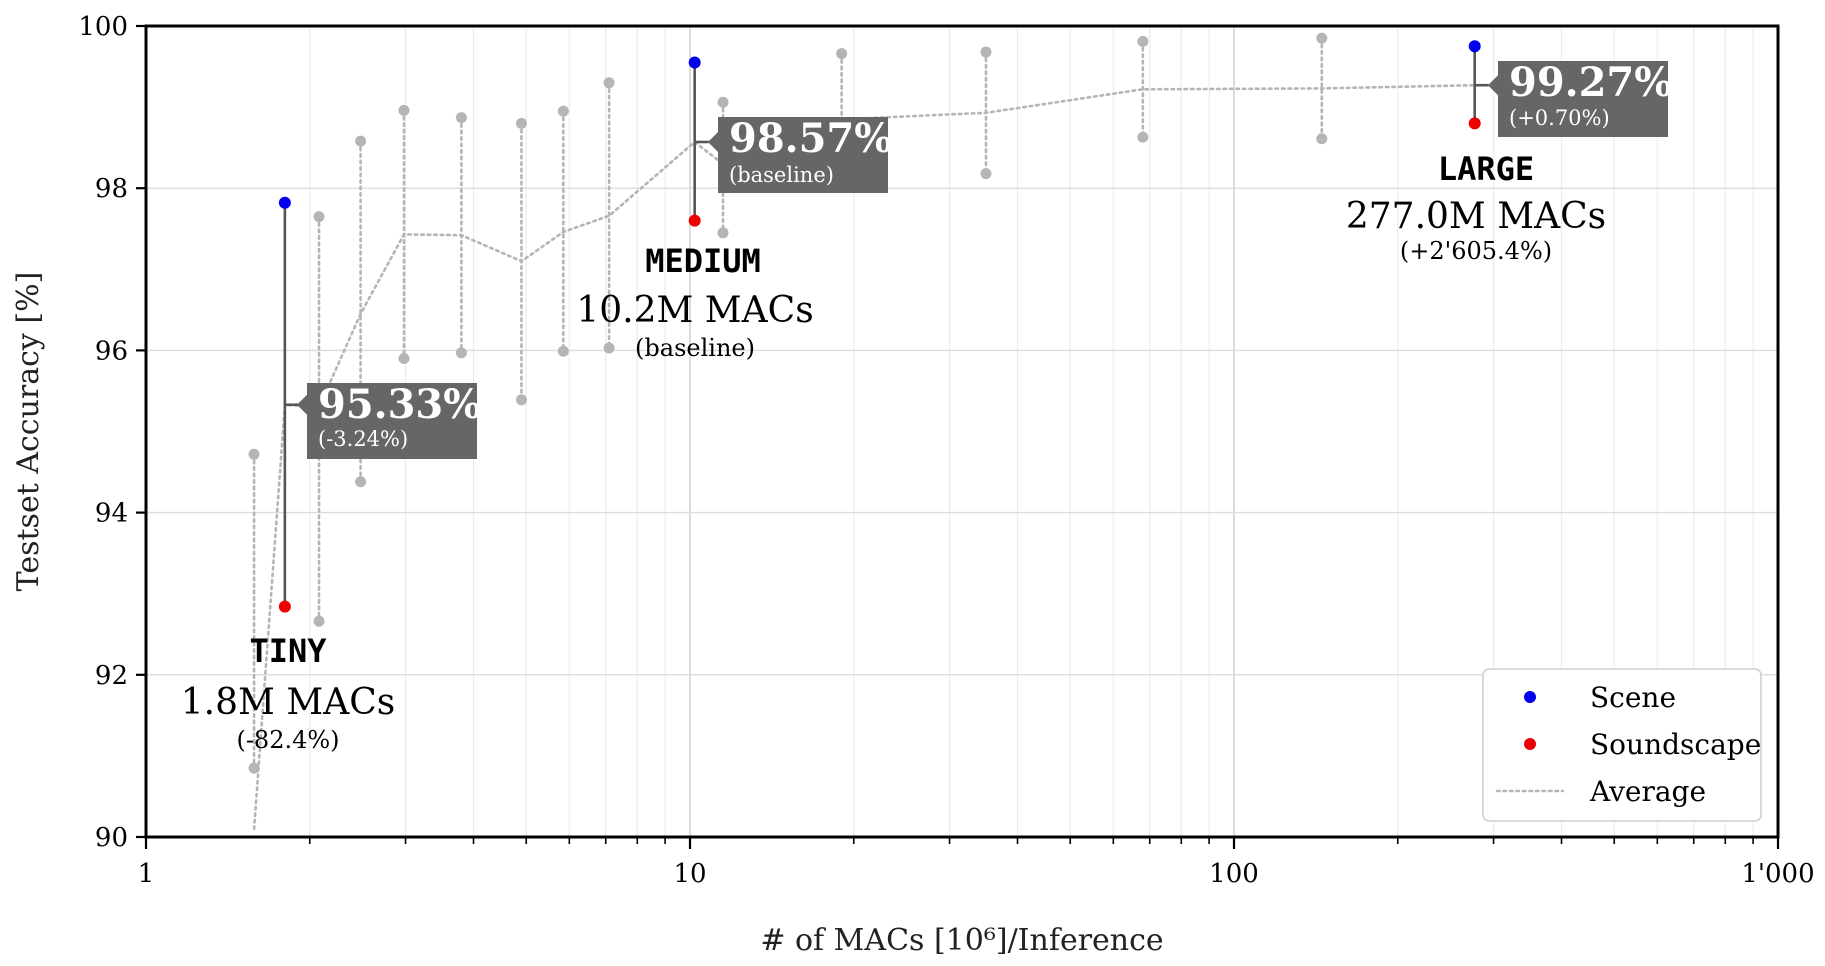 This screenshot has height=966, width=1825. I want to click on average-change-label: (-3.24%), so click(363, 439).